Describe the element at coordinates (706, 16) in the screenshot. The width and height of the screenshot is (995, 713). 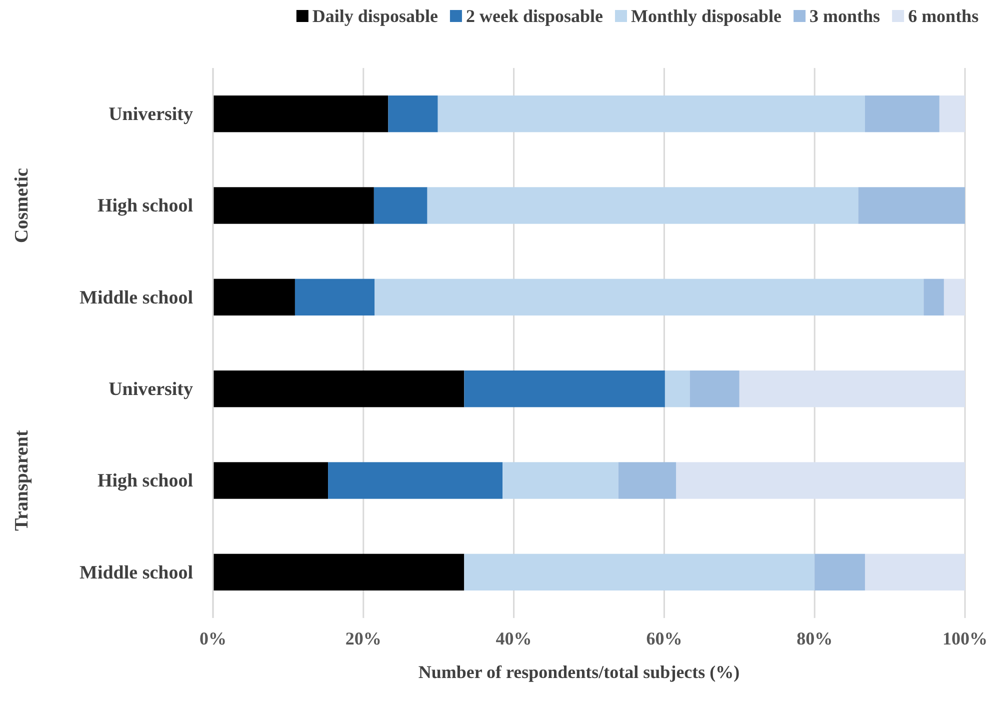
I see `legend-label: Monthly disposable` at that location.